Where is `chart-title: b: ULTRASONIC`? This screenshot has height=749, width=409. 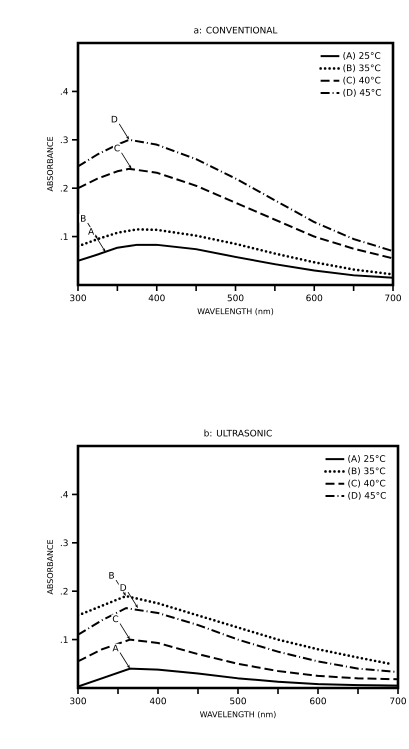 chart-title: b: ULTRASONIC is located at coordinates (238, 433).